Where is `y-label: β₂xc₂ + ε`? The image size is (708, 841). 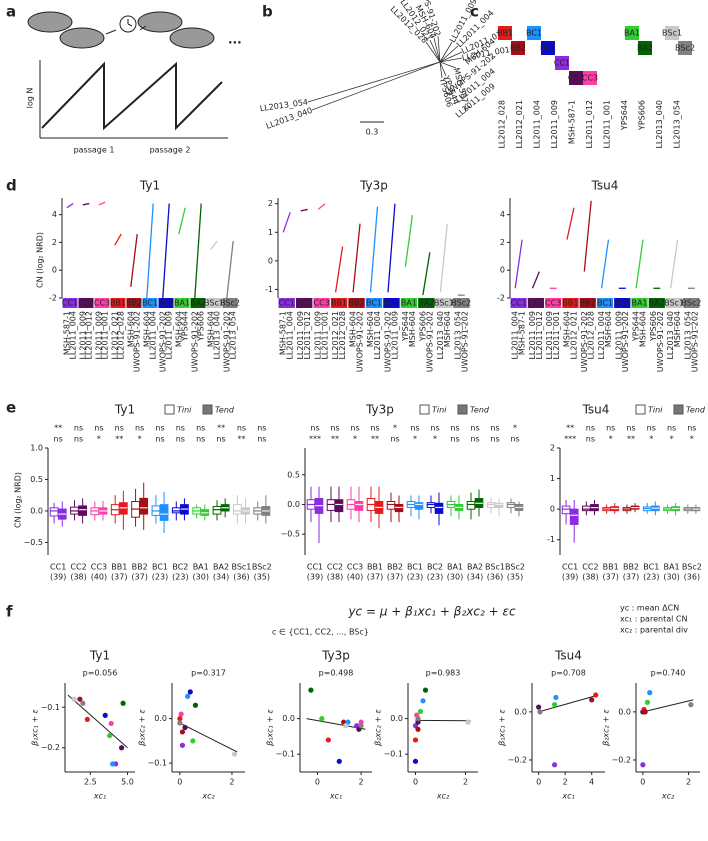
y-label: β₂xc₂ + ε is located at coordinates (142, 727).